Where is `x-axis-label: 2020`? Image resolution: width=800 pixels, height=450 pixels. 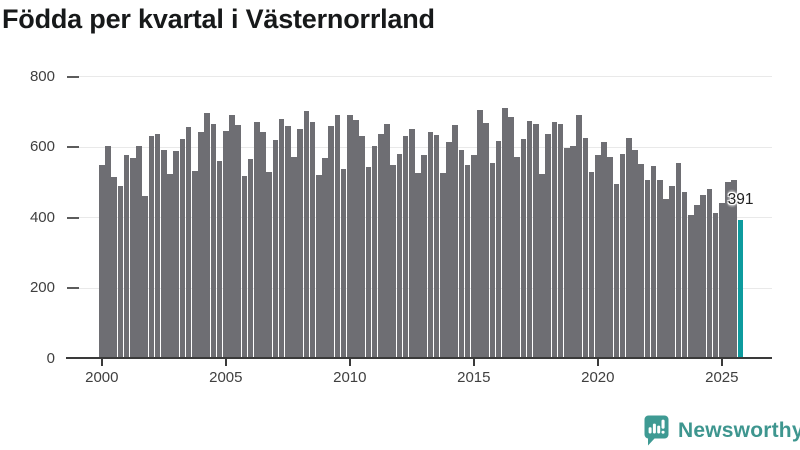
x-axis-label: 2020 is located at coordinates (598, 377).